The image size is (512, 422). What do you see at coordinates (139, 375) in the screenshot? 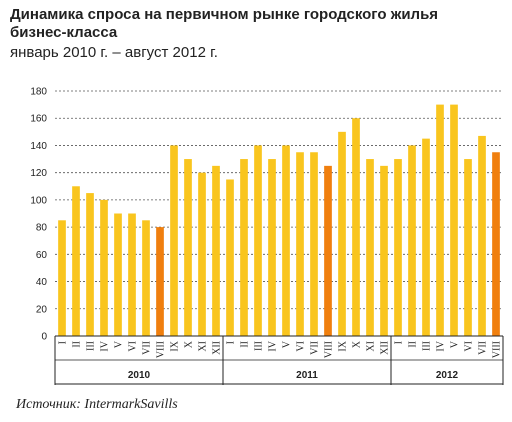
I see `year-label: 2010` at bounding box center [139, 375].